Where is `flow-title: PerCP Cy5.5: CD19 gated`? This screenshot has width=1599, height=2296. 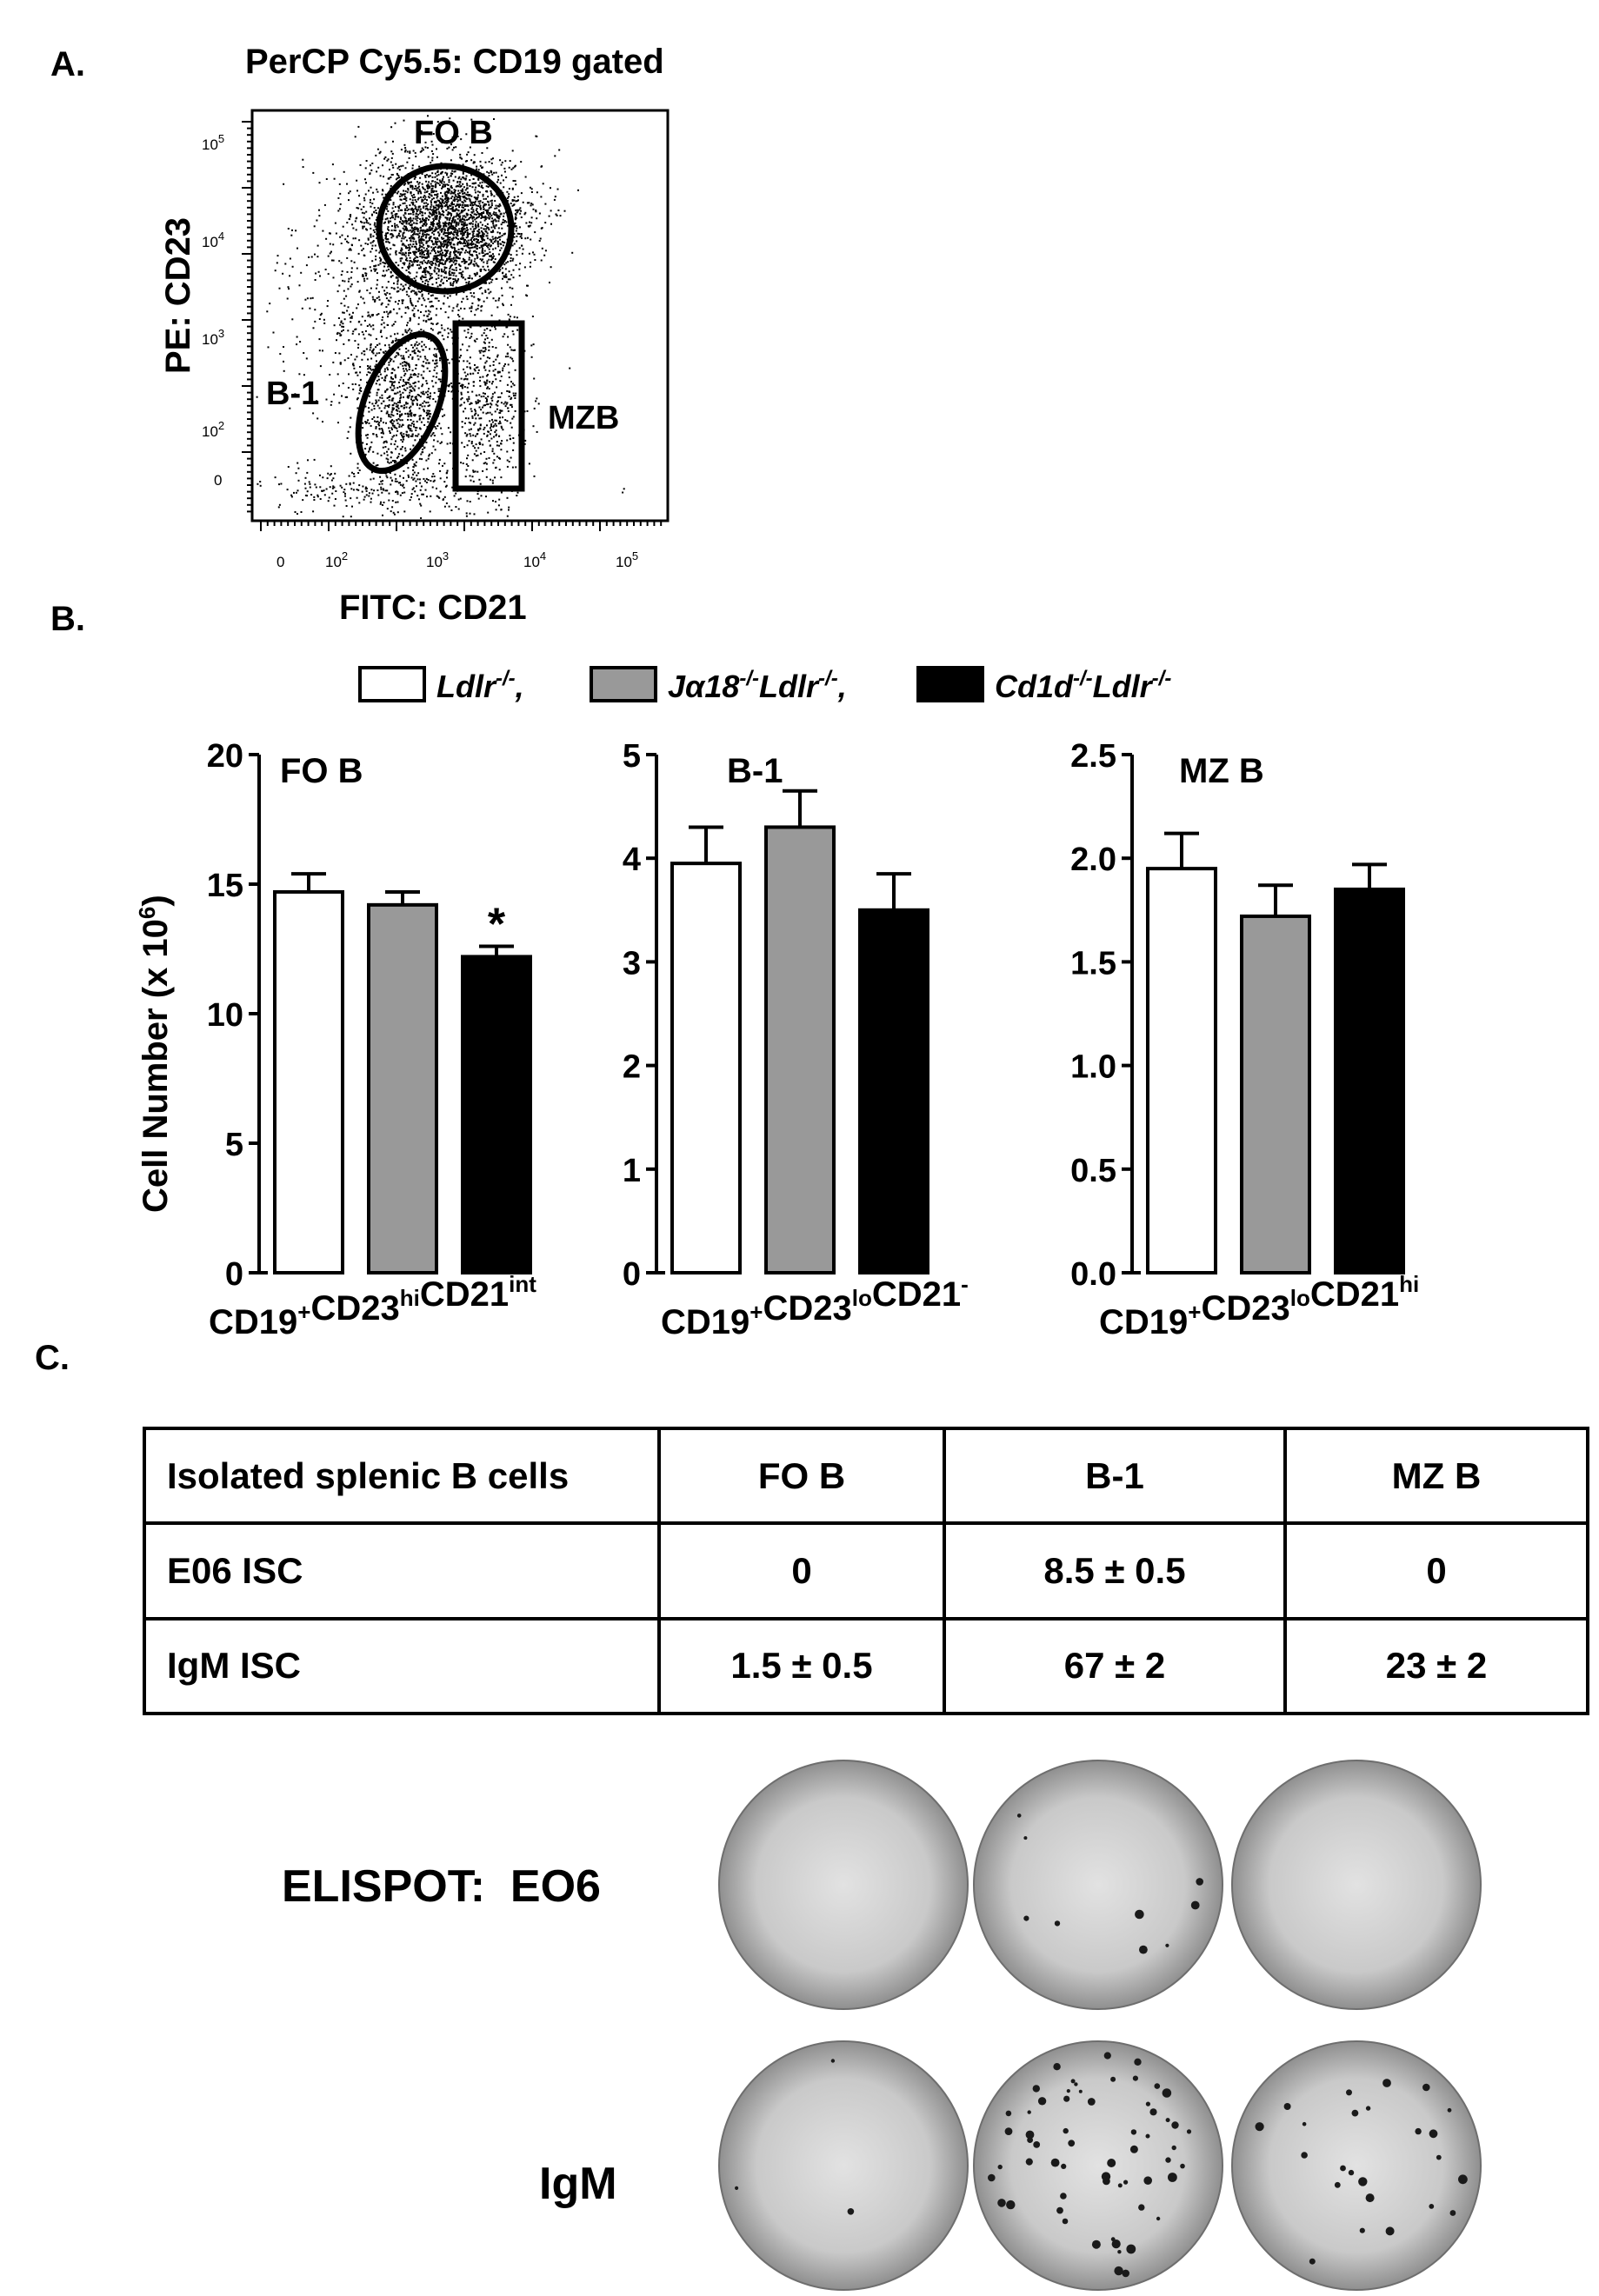 flow-title: PerCP Cy5.5: CD19 gated is located at coordinates (454, 62).